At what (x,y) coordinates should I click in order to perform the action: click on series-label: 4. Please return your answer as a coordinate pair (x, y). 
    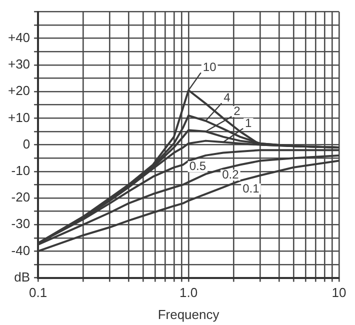
    Looking at the image, I should click on (227, 97).